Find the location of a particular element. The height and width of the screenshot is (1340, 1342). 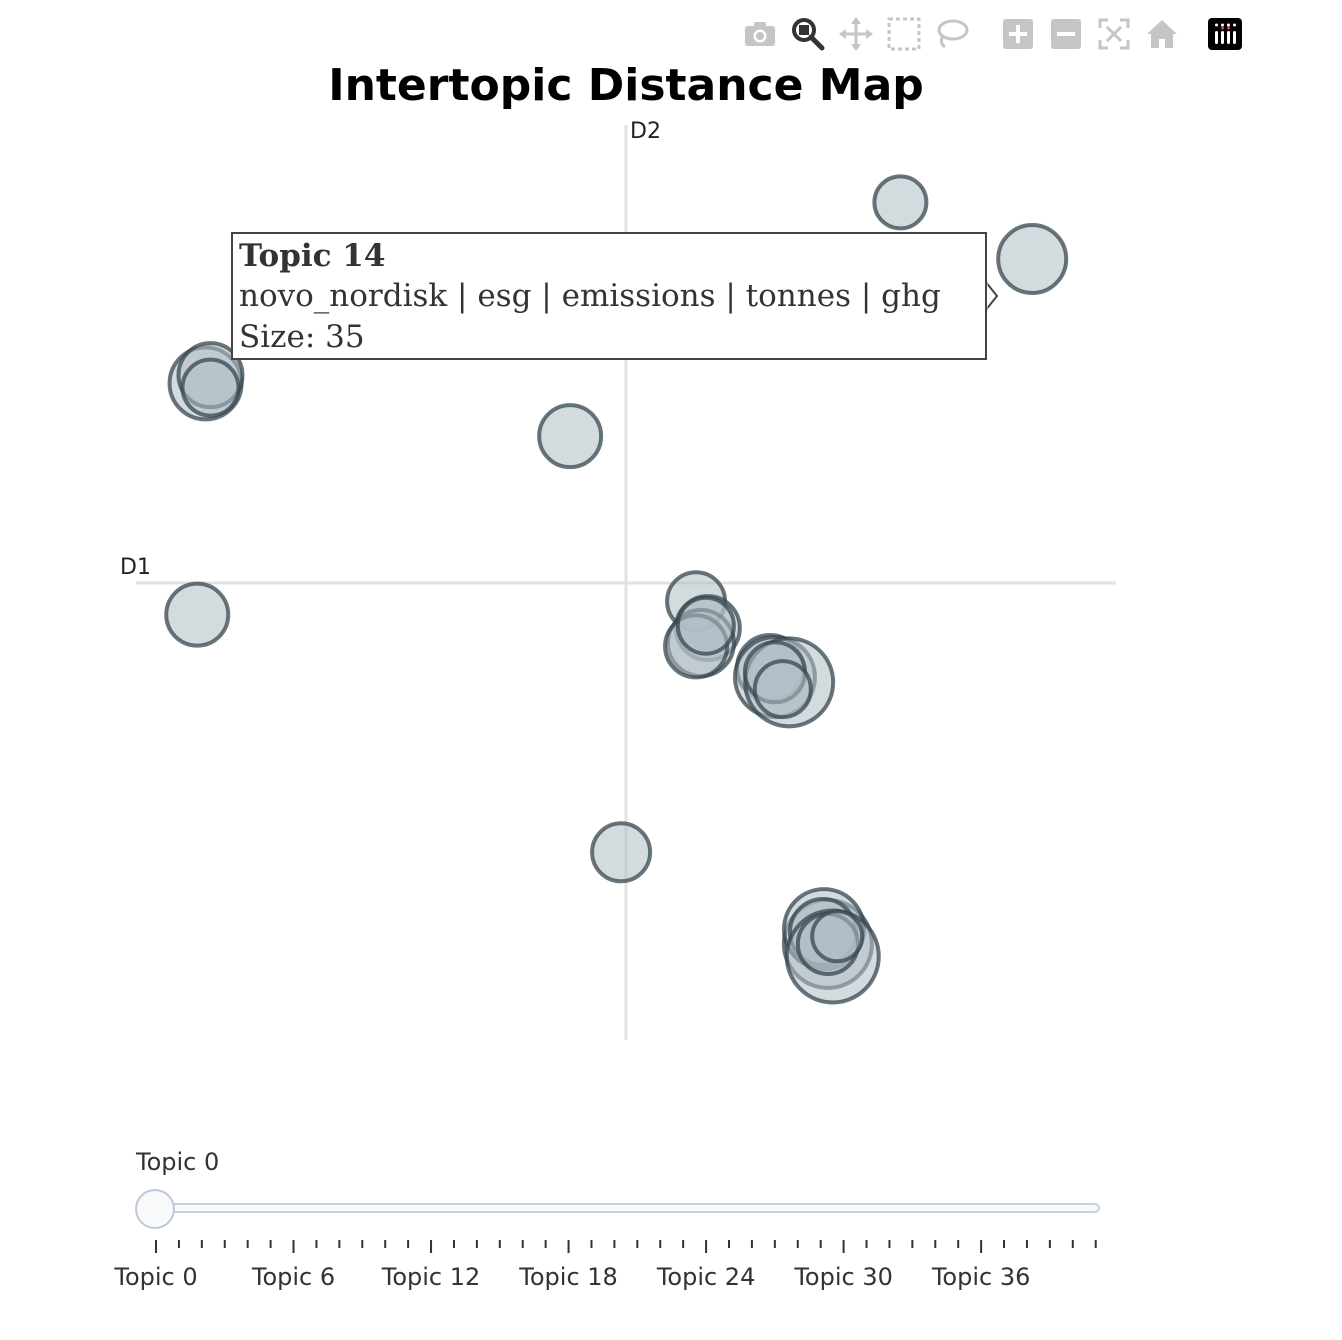

zoom-in-icon is located at coordinates (1018, 34).